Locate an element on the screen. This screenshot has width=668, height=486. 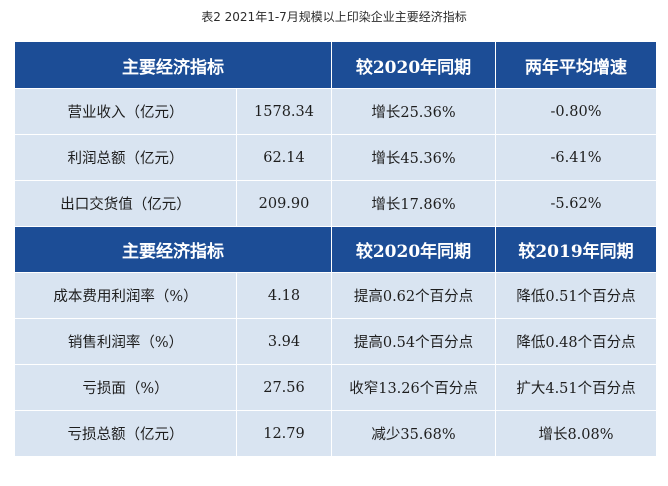
row-vs-2019: 扩大4.51个百分点 is located at coordinates (576, 387).